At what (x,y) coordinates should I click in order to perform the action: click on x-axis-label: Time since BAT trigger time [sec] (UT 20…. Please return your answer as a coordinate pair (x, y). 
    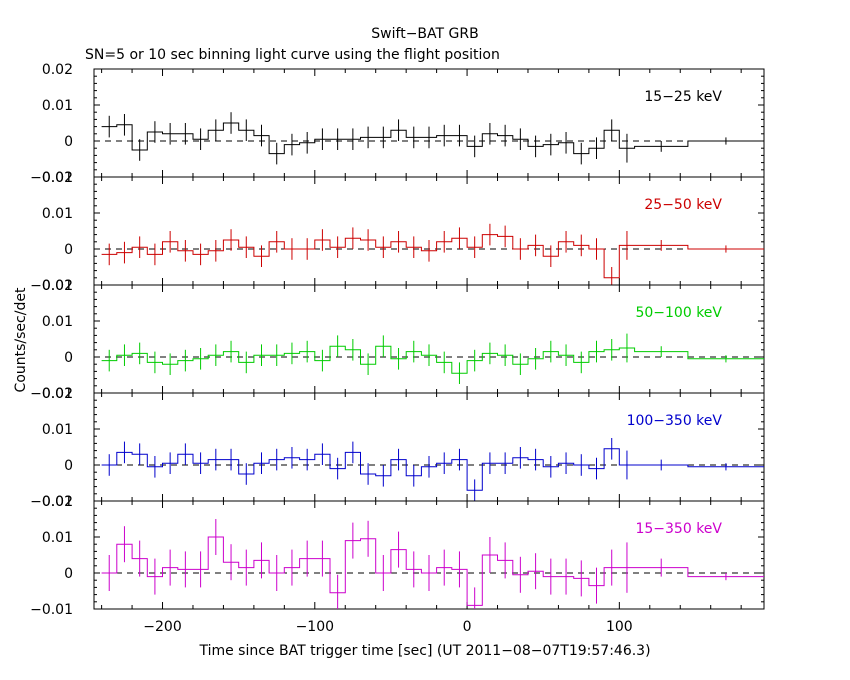
    Looking at the image, I should click on (424, 651).